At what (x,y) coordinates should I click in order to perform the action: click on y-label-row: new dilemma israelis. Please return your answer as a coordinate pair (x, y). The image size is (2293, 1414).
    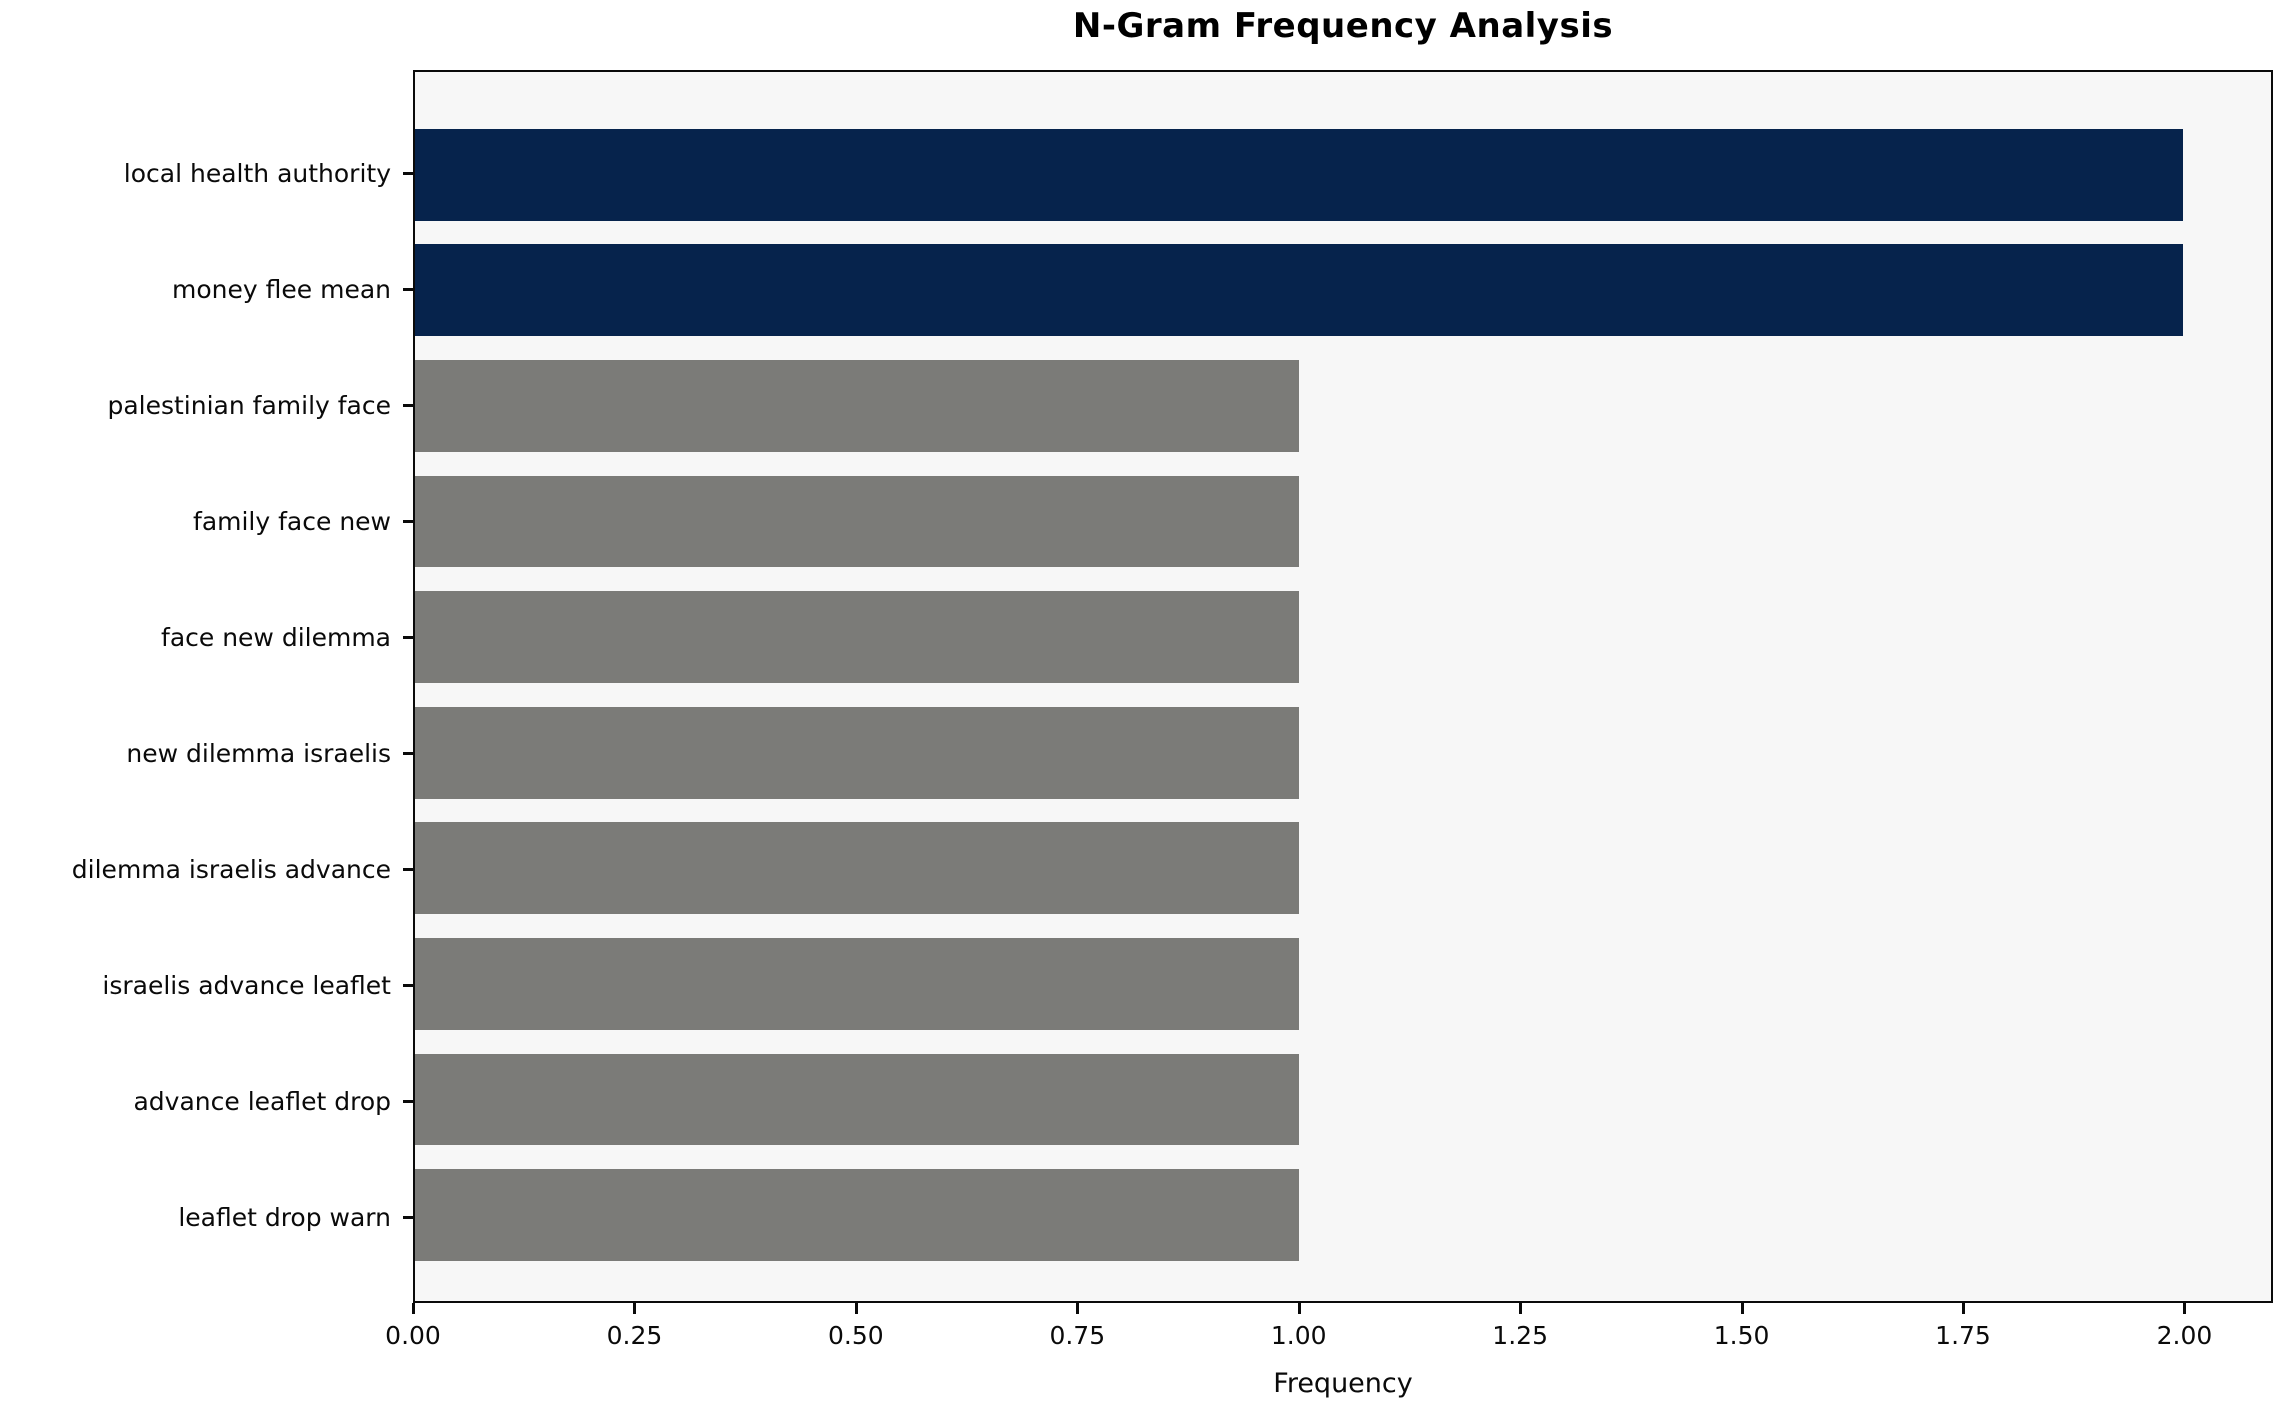
    Looking at the image, I should click on (206, 753).